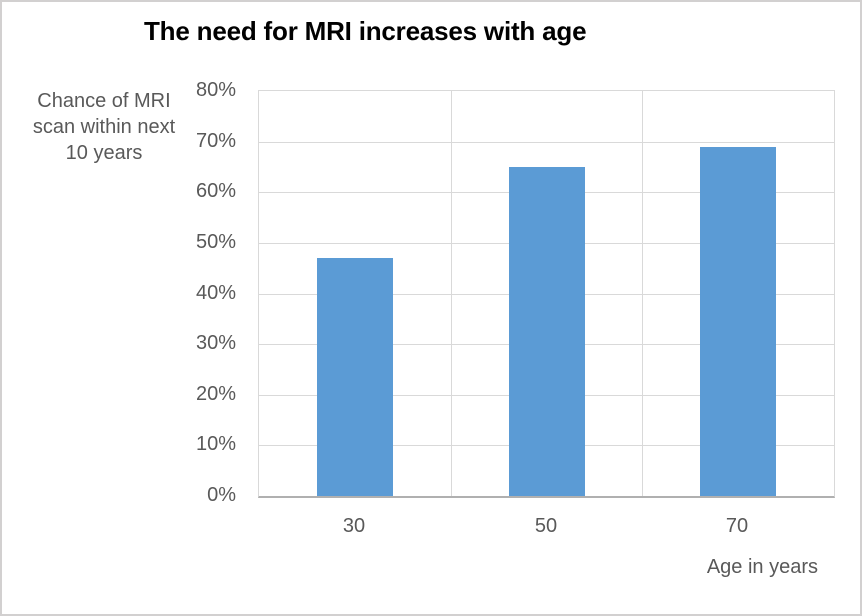 This screenshot has height=616, width=862. I want to click on y-axis-title-line: Chance of MRI, so click(104, 101).